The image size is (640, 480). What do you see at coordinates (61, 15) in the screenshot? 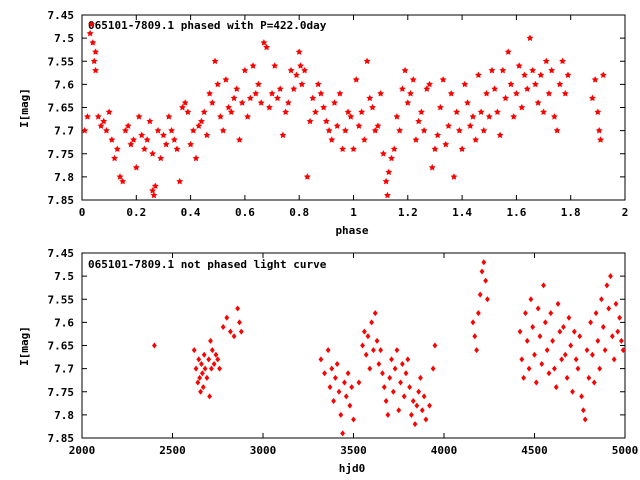
I see `phased-y-tick-label: 7.45` at bounding box center [61, 15].